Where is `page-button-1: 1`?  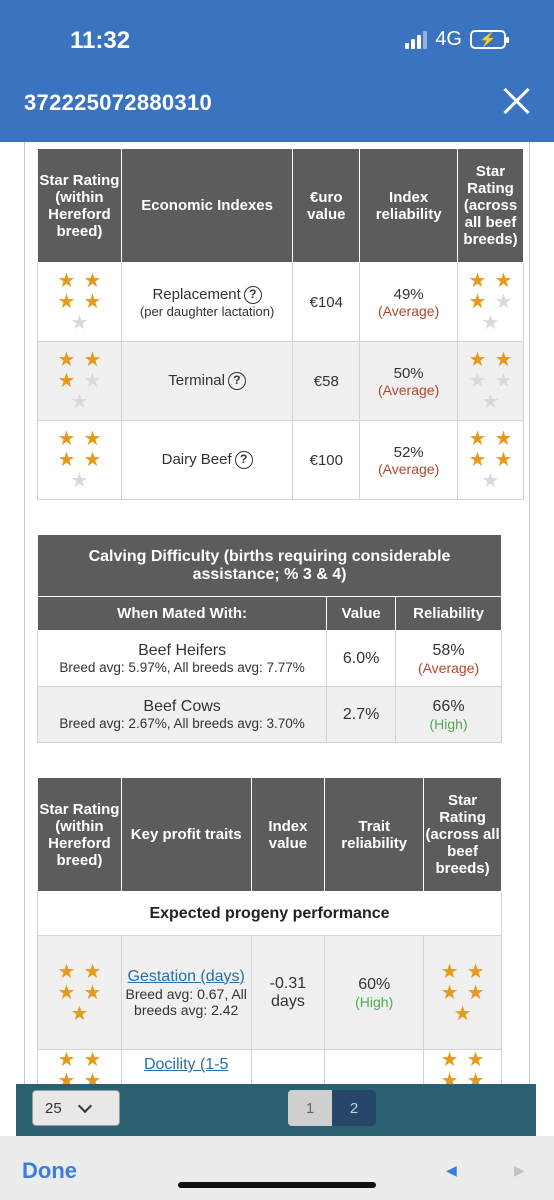
page-button-1: 1 is located at coordinates (310, 1108).